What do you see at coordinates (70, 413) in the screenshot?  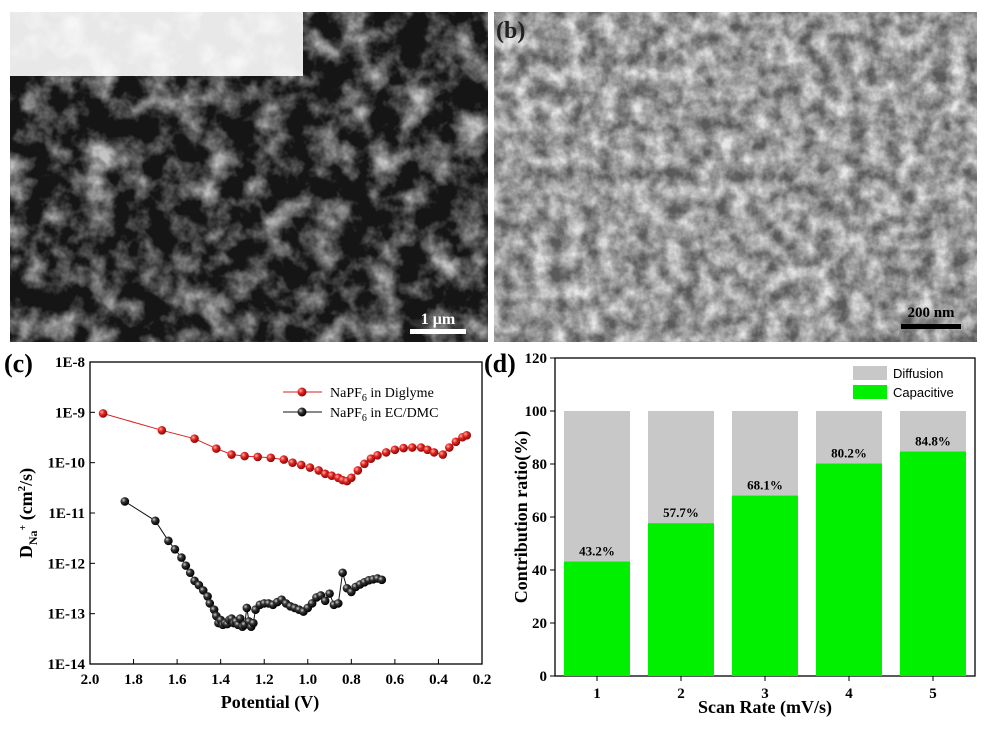 I see `y-tick-label-c: 1E-9` at bounding box center [70, 413].